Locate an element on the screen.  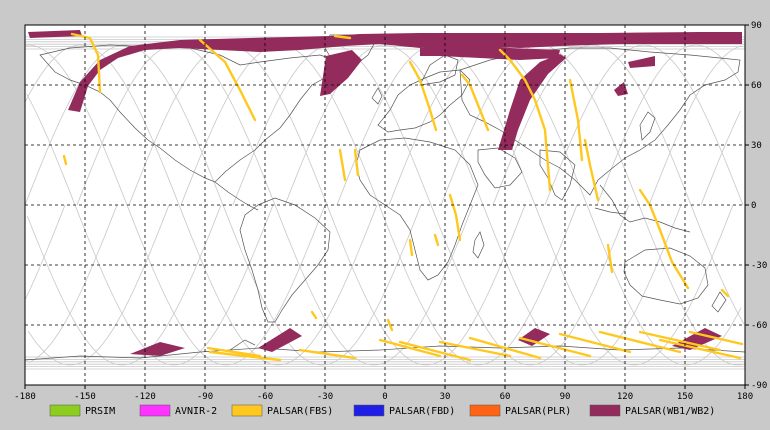
x-tick-label: -30 is located at coordinates (325, 397).